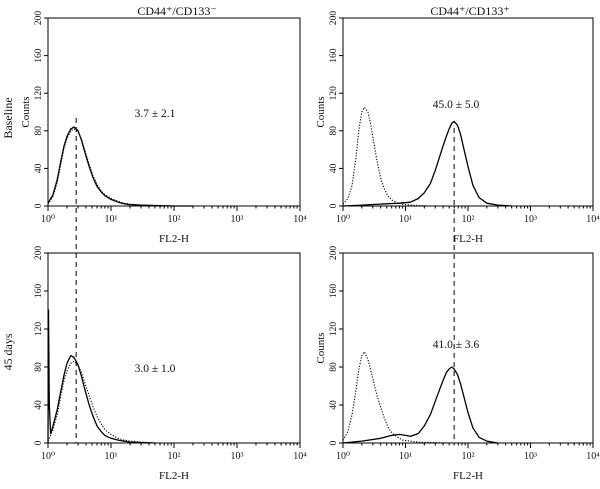  Describe the element at coordinates (321, 347) in the screenshot. I see `day45-pos-y-axis-title: Counts` at that location.